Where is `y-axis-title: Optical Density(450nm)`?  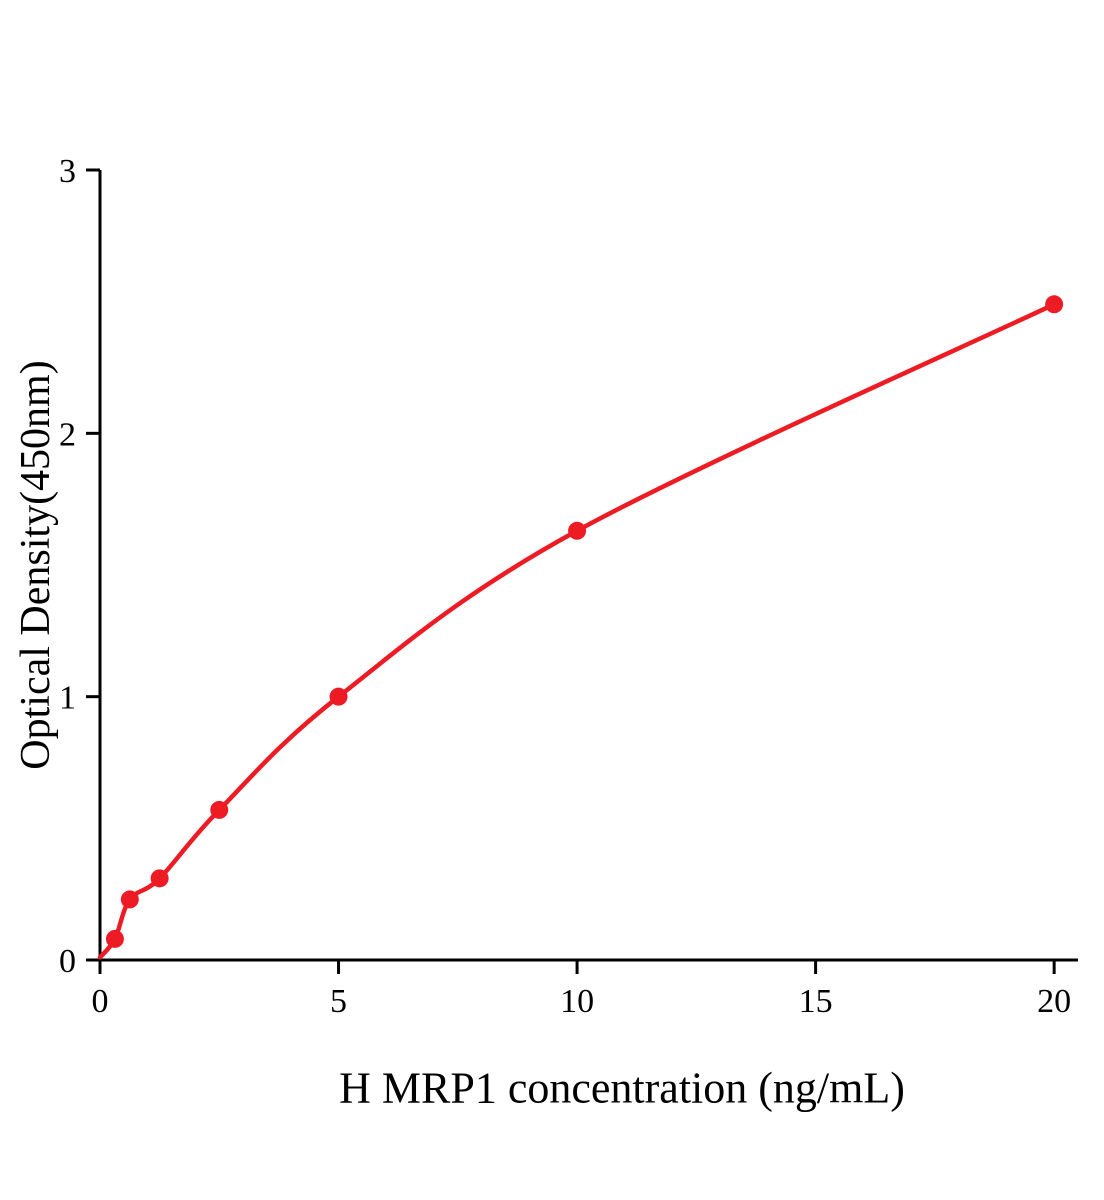
y-axis-title: Optical Density(450nm) is located at coordinates (36, 565).